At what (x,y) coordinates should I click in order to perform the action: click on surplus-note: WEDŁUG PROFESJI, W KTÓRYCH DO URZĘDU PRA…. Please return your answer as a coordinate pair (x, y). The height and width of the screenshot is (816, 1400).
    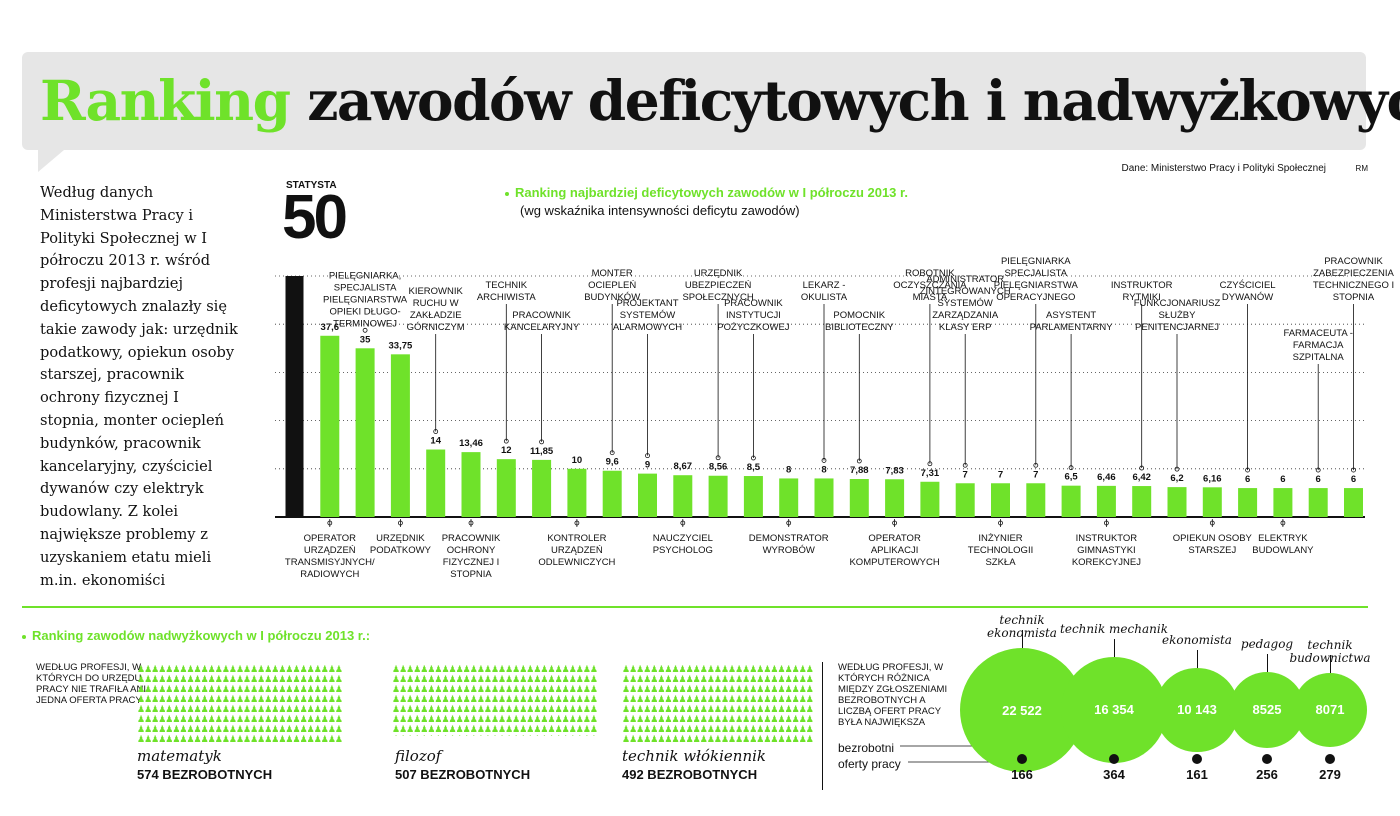
    Looking at the image, I should click on (91, 684).